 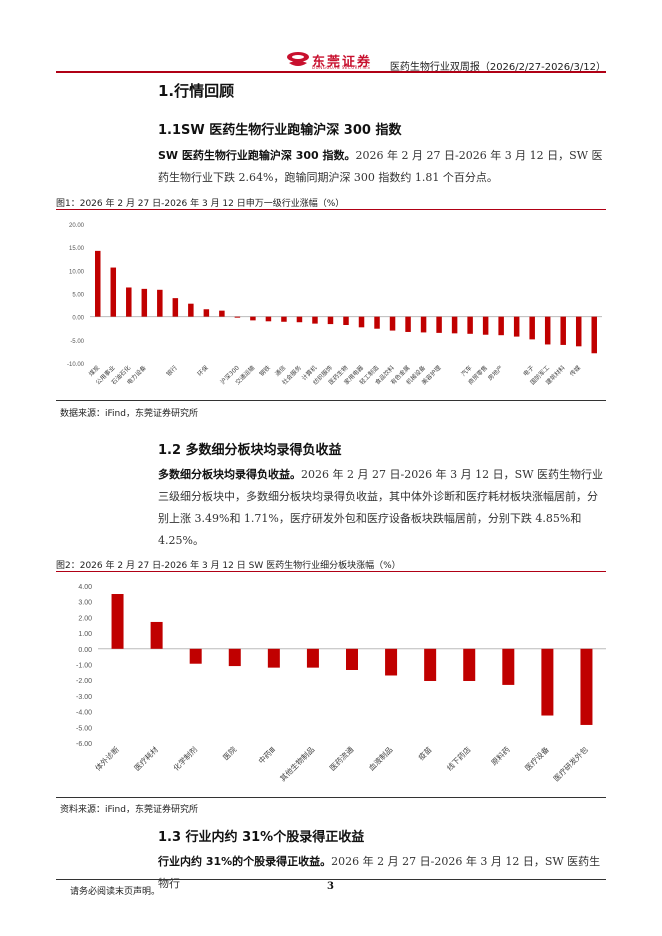 What do you see at coordinates (377, 322) in the screenshot?
I see `bar-医药生物` at bounding box center [377, 322].